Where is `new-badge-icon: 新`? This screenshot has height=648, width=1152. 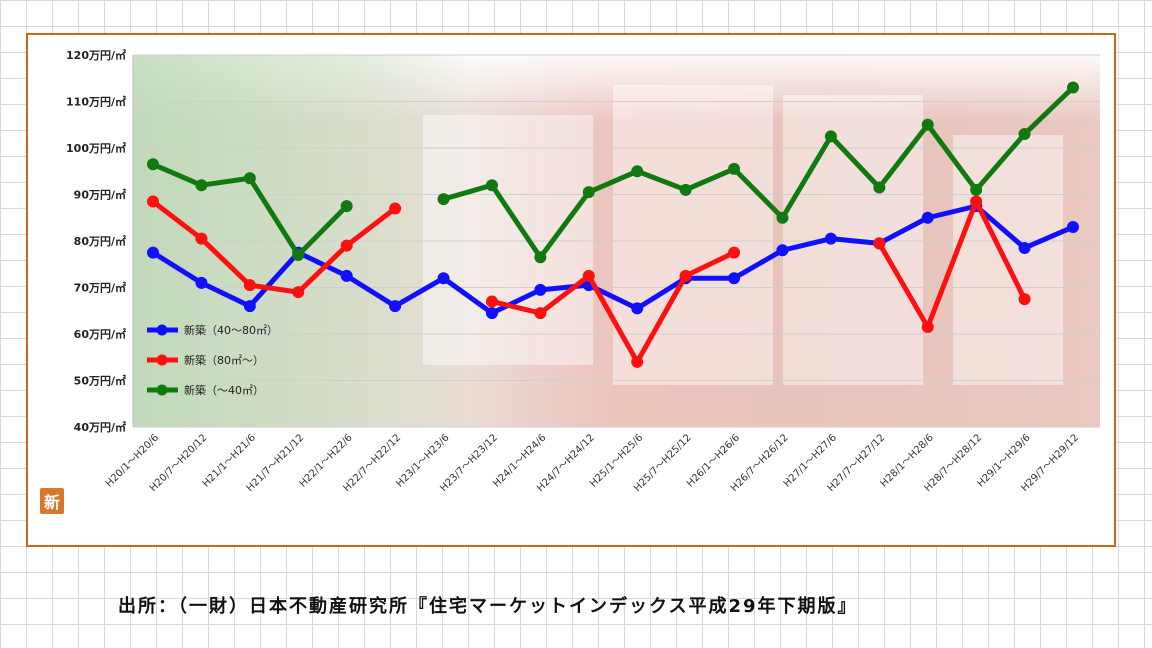
new-badge-icon: 新 is located at coordinates (52, 501).